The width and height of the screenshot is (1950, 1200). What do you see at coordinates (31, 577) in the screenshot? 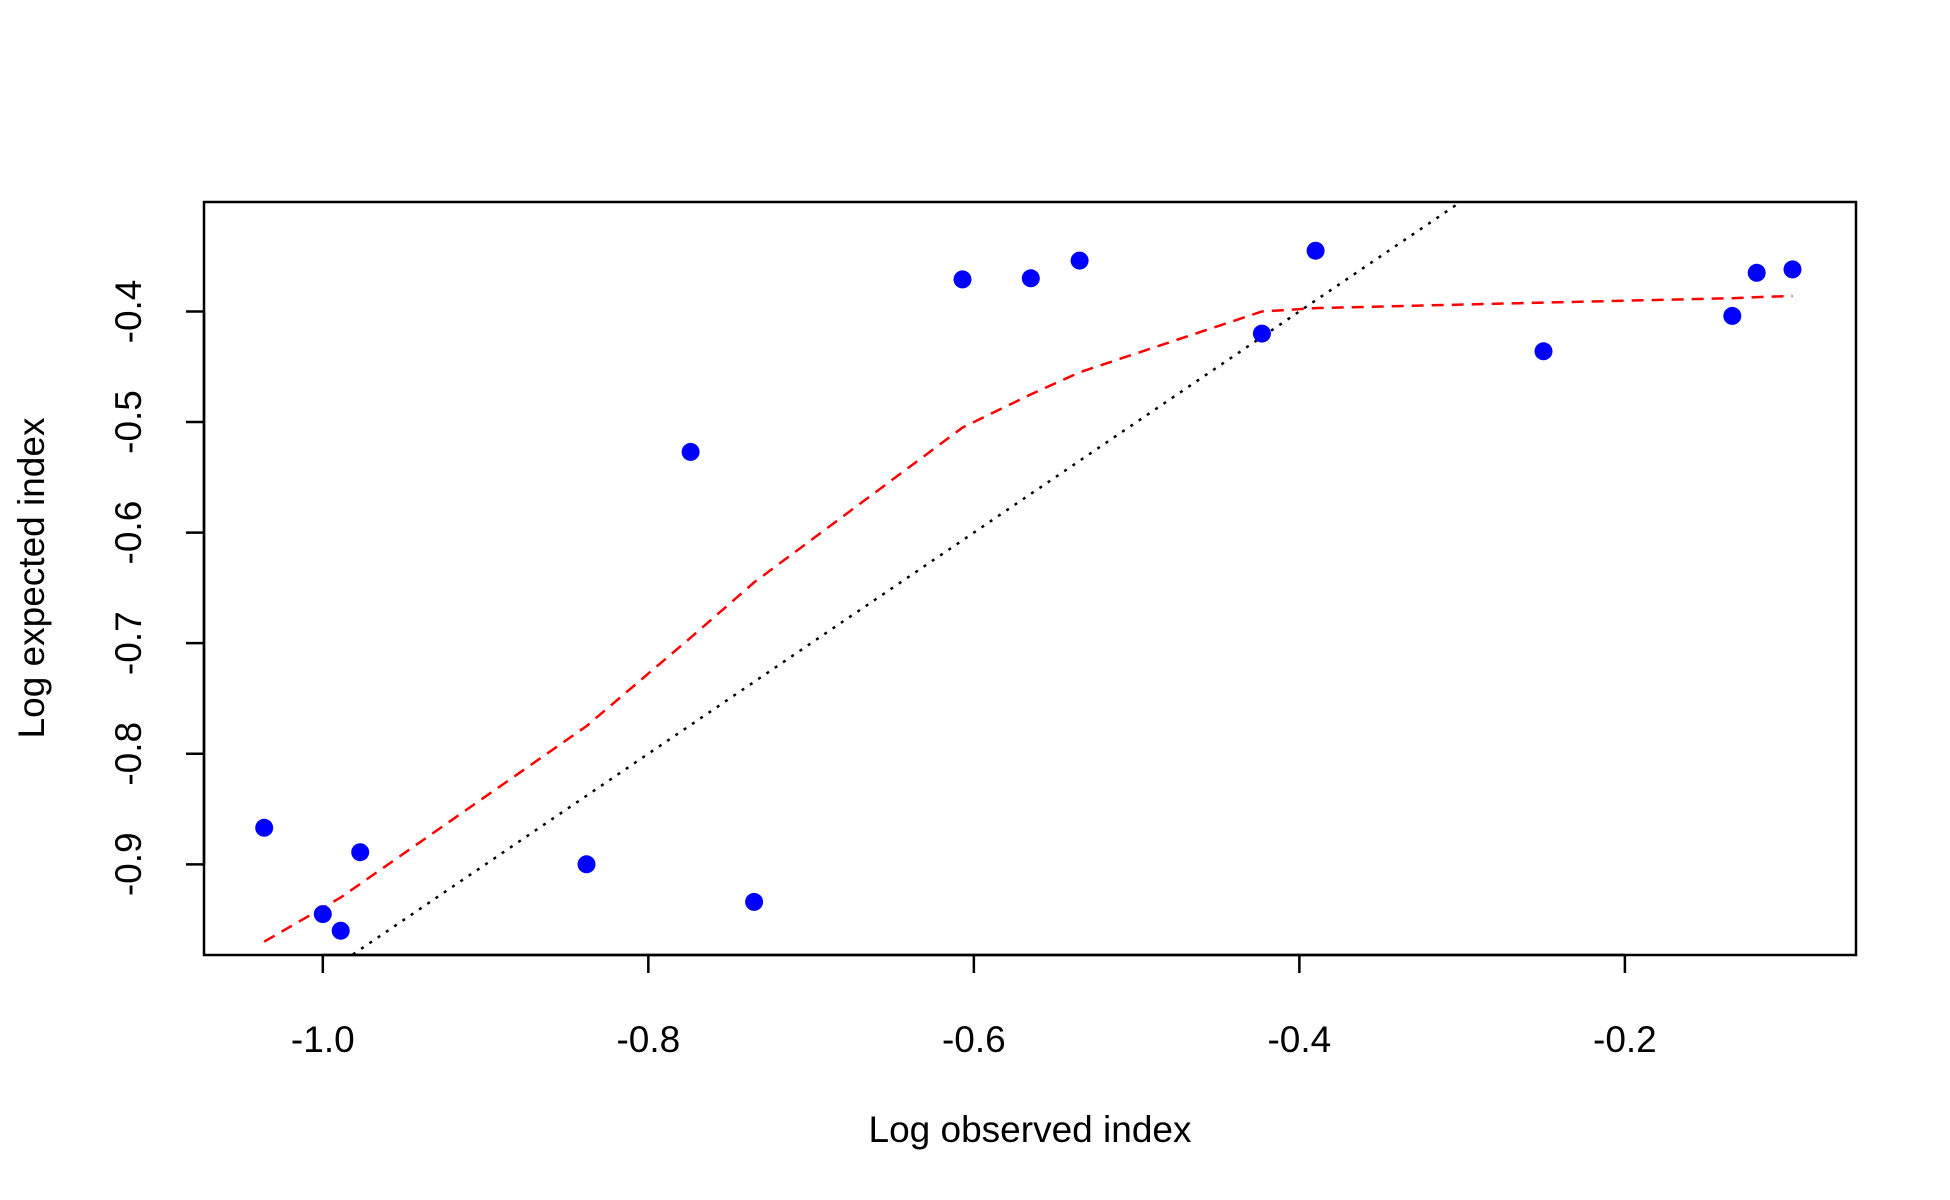
I see `y-axis-title: Log expected index` at bounding box center [31, 577].